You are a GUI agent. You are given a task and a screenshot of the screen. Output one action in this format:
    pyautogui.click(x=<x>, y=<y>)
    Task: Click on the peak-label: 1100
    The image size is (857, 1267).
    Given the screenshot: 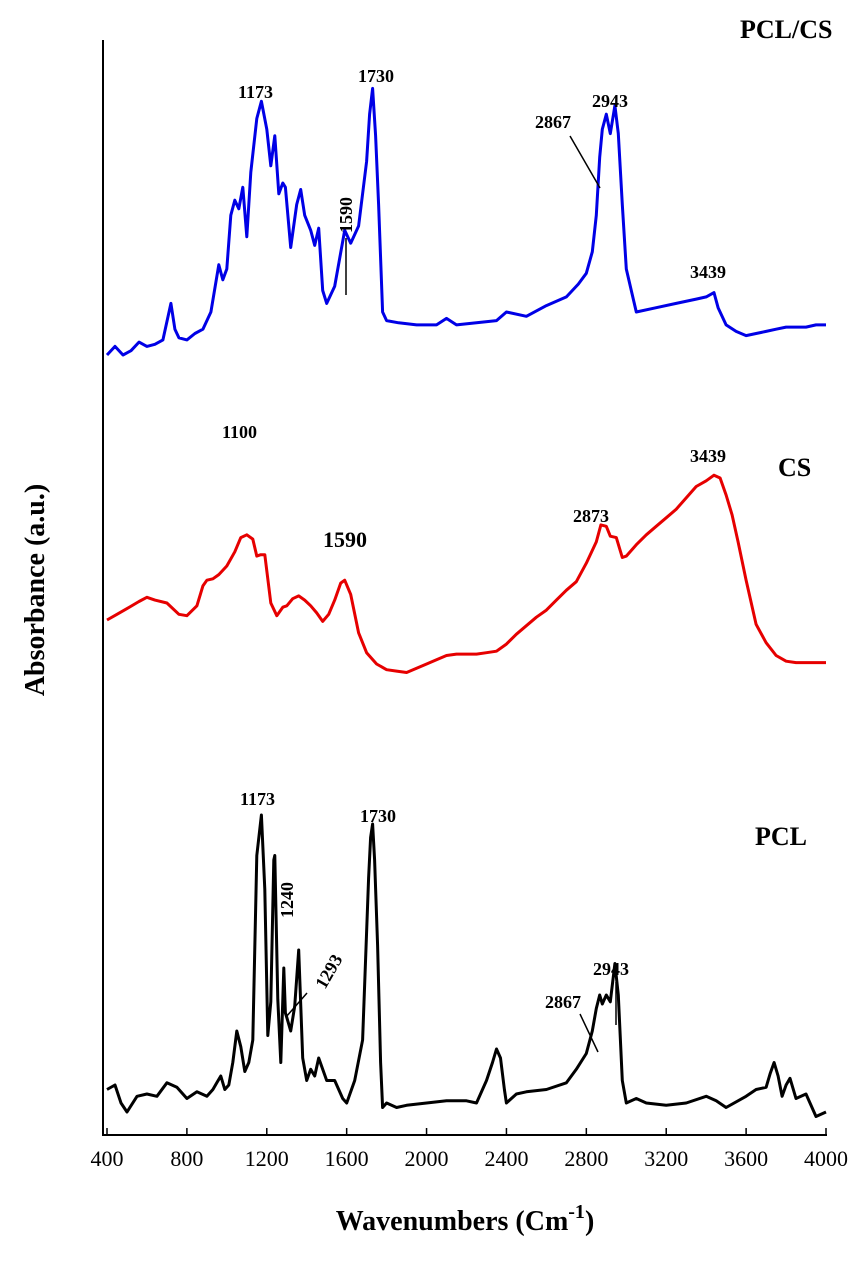 What is the action you would take?
    pyautogui.click(x=239, y=432)
    